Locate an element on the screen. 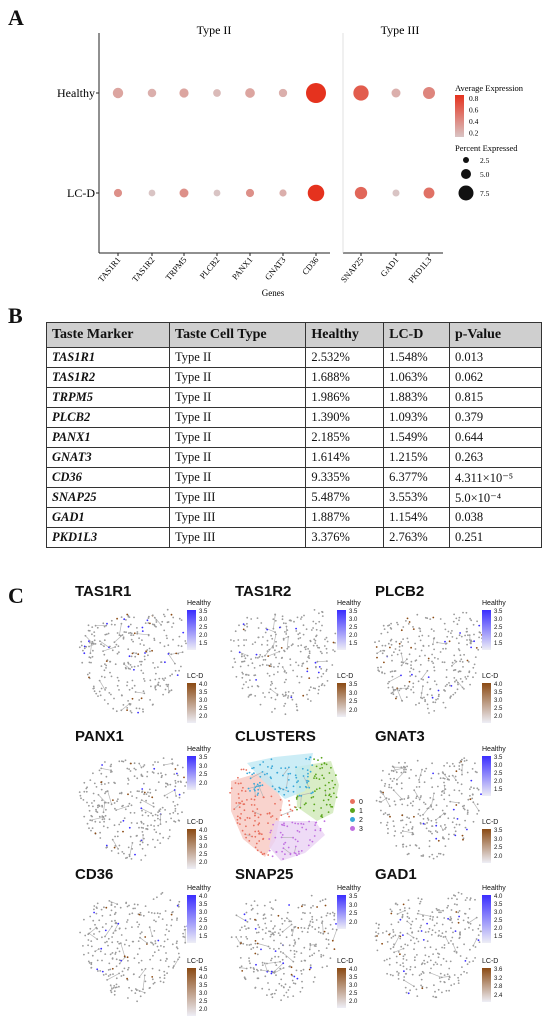 This screenshot has width=550, height=1021. umap-plot is located at coordinates (284, 662).